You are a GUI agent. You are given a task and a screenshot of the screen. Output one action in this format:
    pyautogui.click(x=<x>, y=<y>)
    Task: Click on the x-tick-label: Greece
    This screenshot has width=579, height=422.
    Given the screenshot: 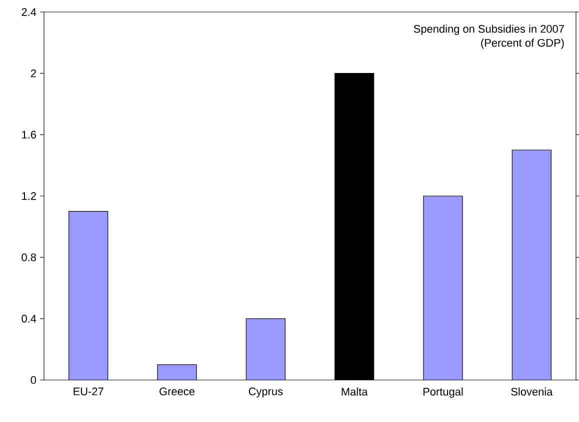 What is the action you would take?
    pyautogui.click(x=177, y=392)
    